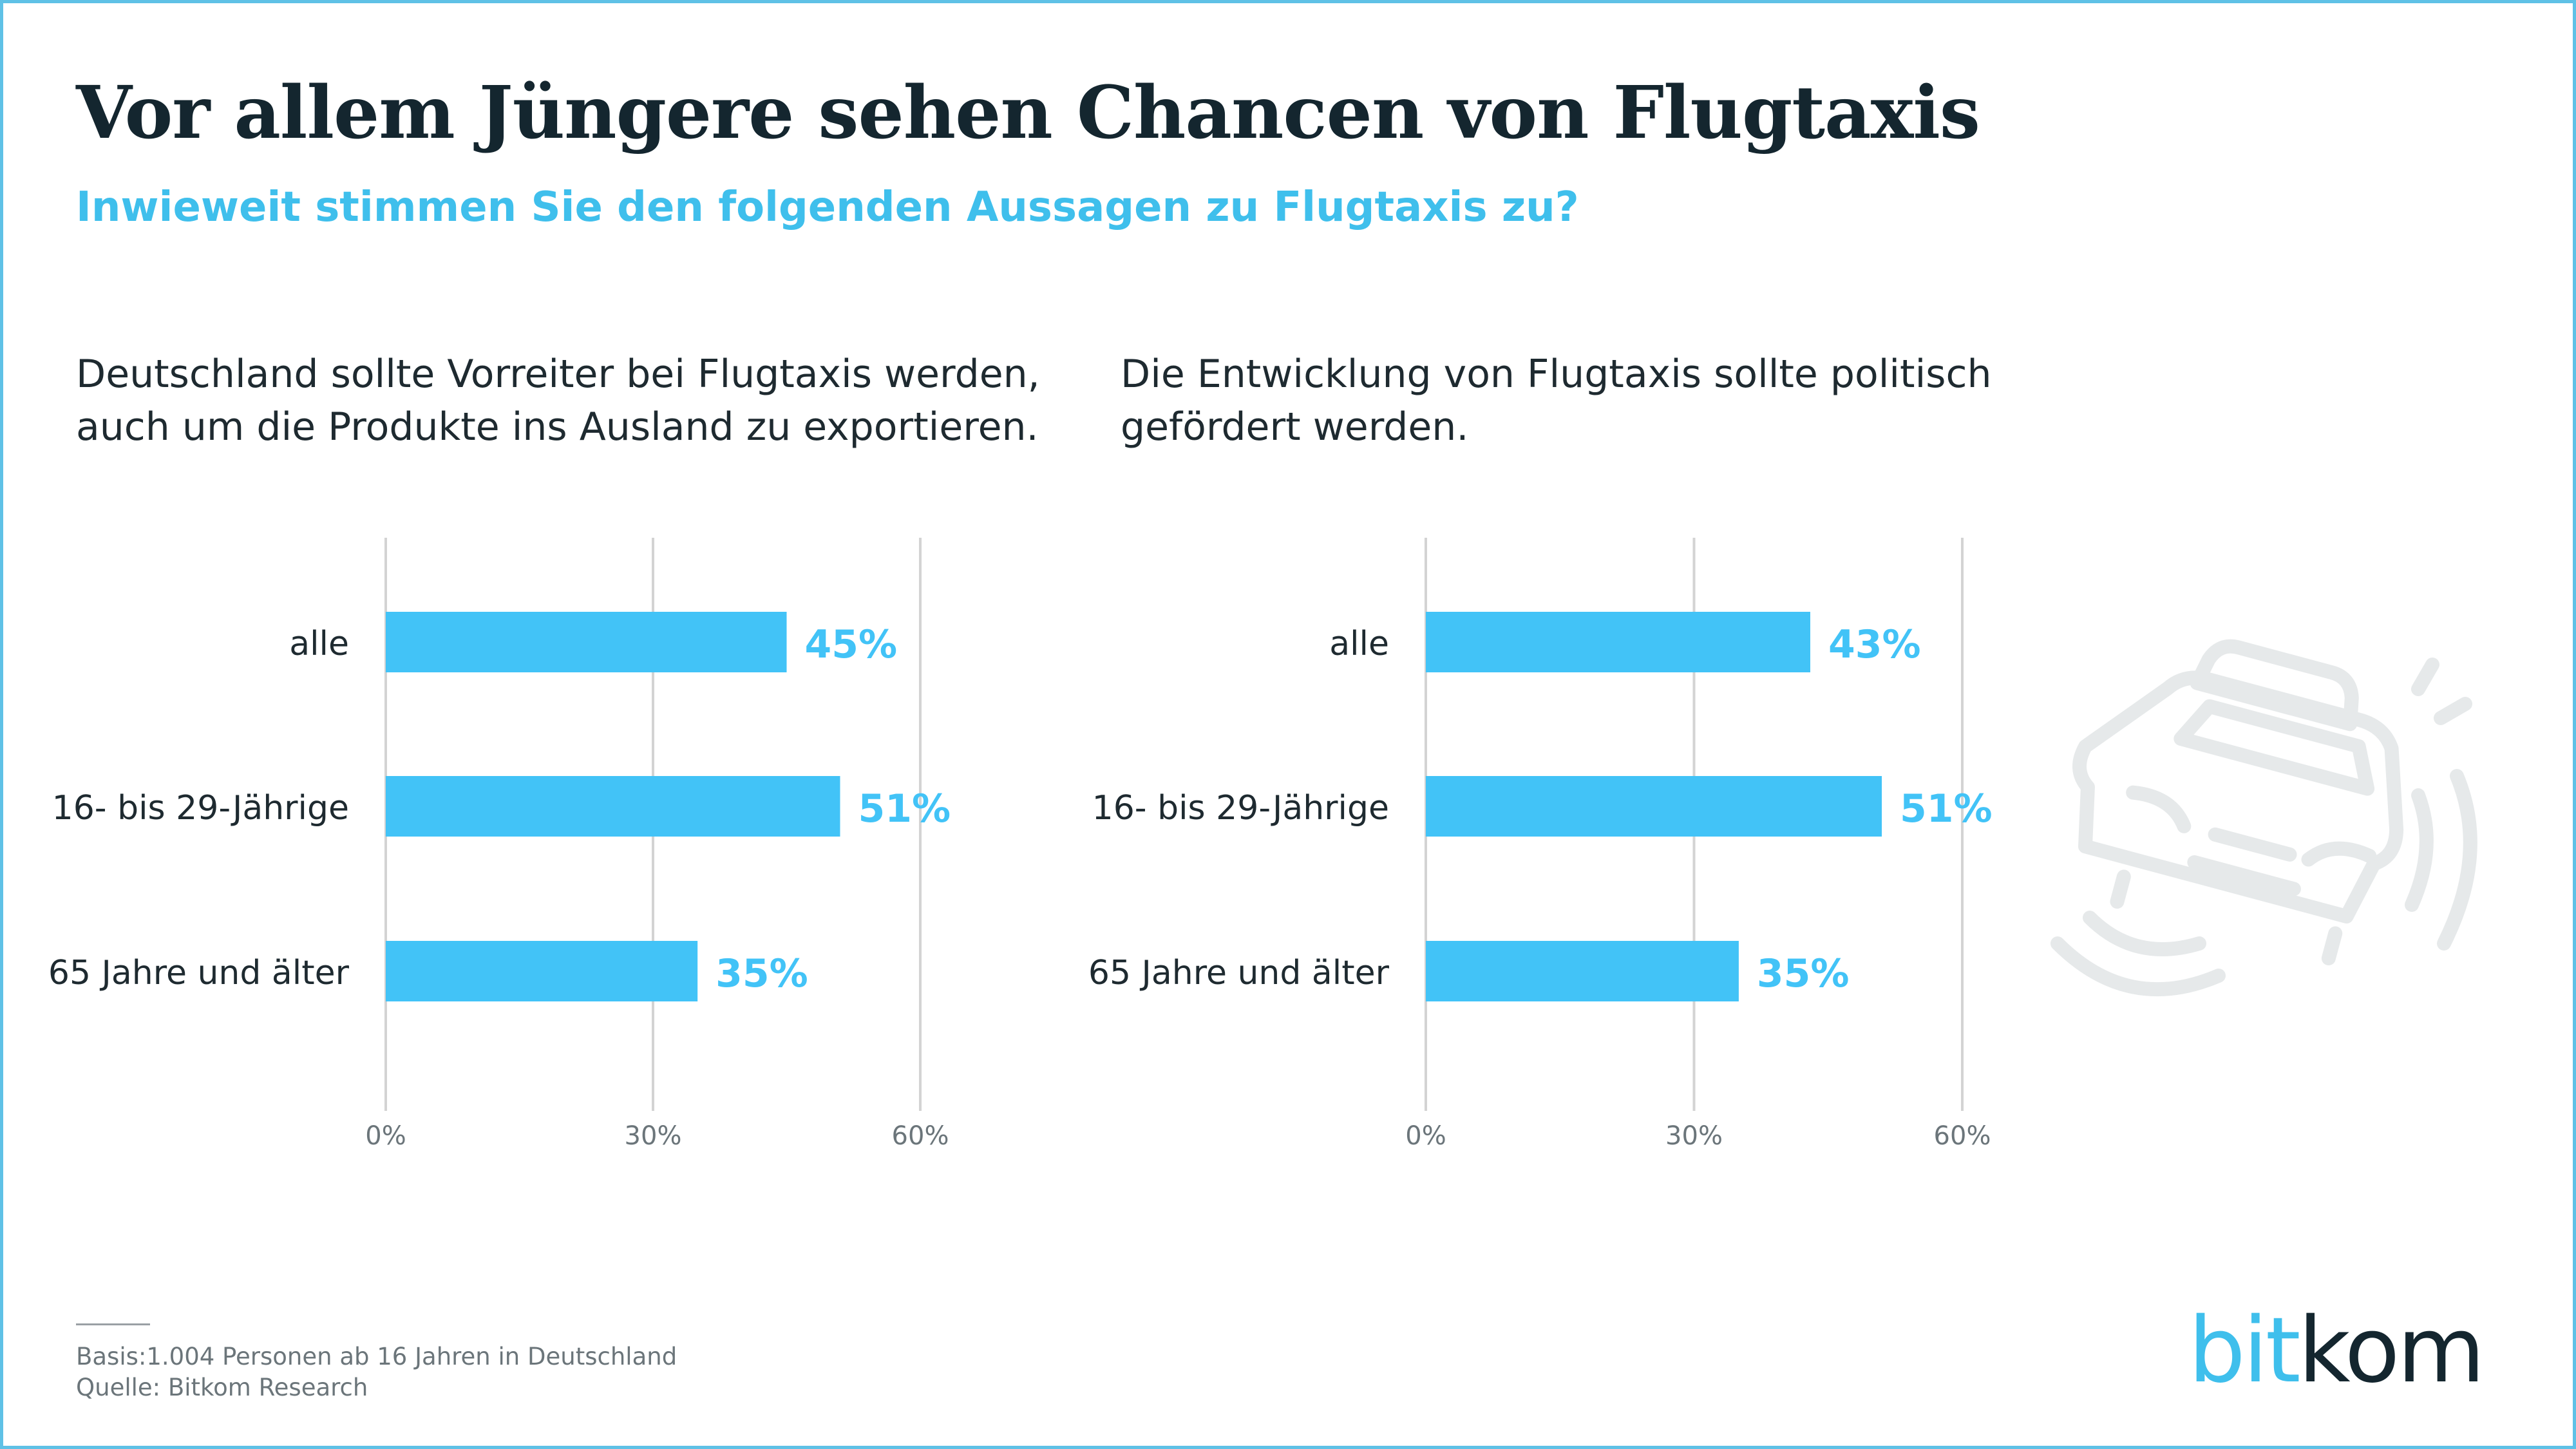  Describe the element at coordinates (2244, 1351) in the screenshot. I see `logo-part-bit: bit` at that location.